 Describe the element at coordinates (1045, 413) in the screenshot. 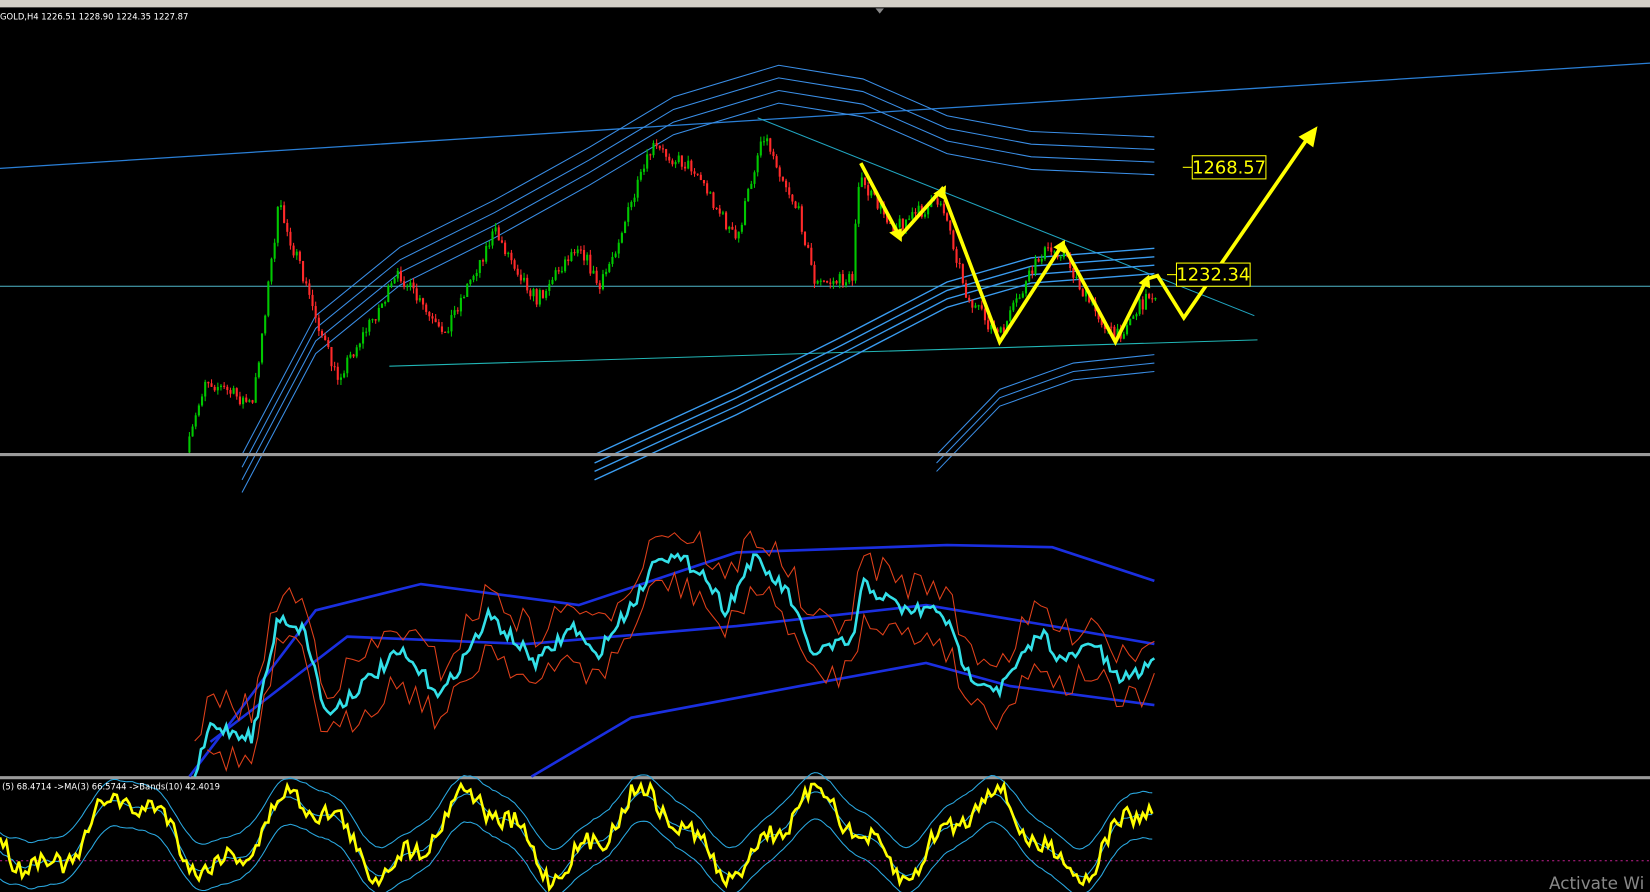

I see `envelope-band` at that location.